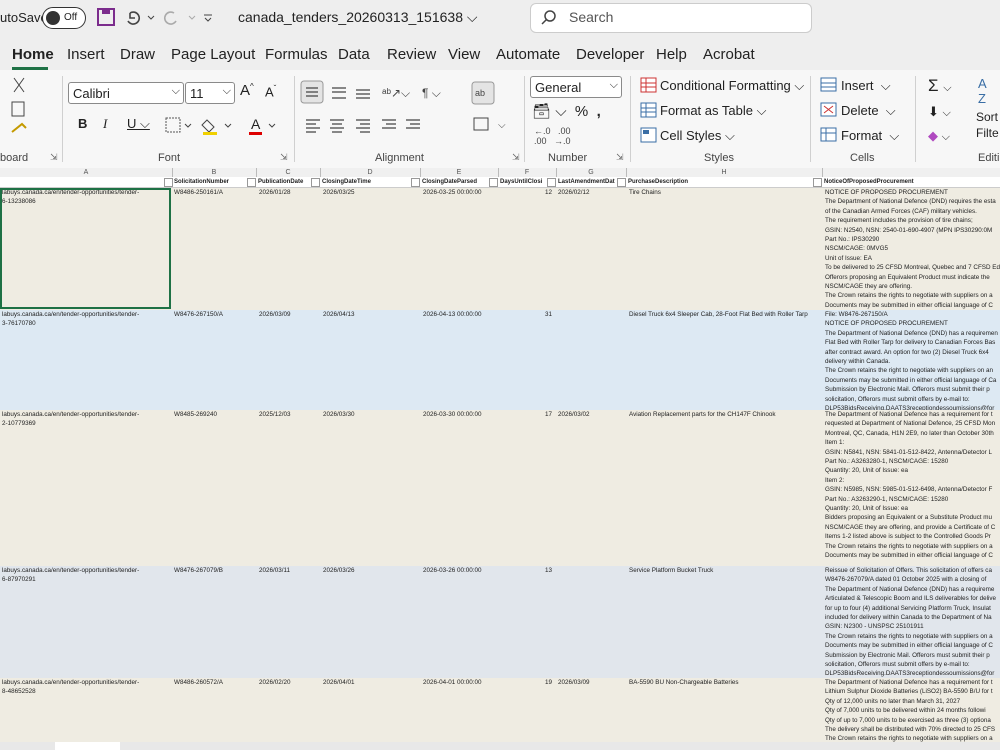 The image size is (1000, 750). Describe the element at coordinates (358, 17) in the screenshot. I see `file-name: canada_tenders_20260313_151638 ⌵` at that location.